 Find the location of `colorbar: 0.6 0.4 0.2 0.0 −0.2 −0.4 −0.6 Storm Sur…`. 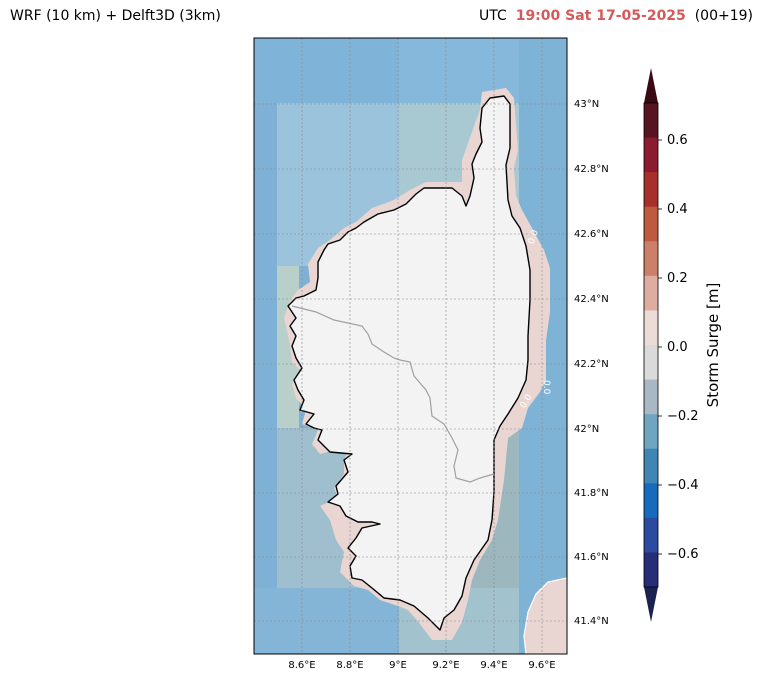

colorbar: 0.6 0.4 0.2 0.0 −0.2 −0.4 −0.6 Storm Sur… is located at coordinates (682, 345).